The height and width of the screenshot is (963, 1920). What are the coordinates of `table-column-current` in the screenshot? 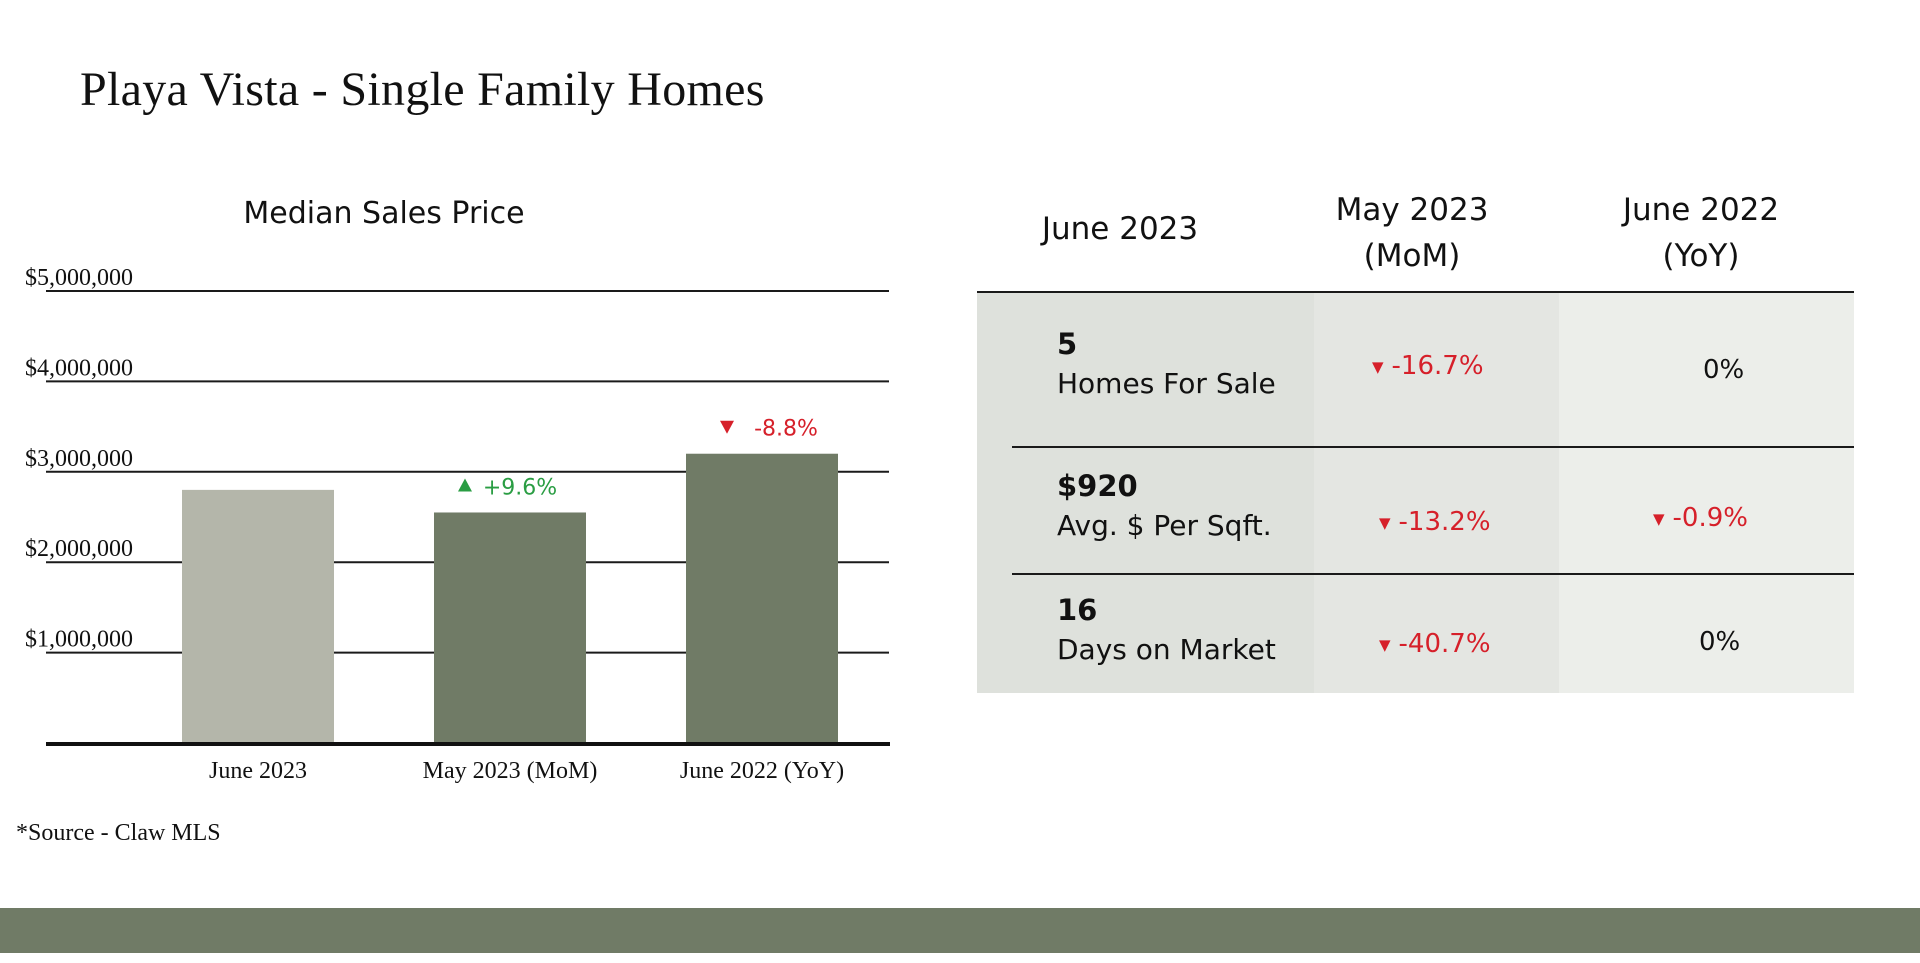 It's located at (1145, 493).